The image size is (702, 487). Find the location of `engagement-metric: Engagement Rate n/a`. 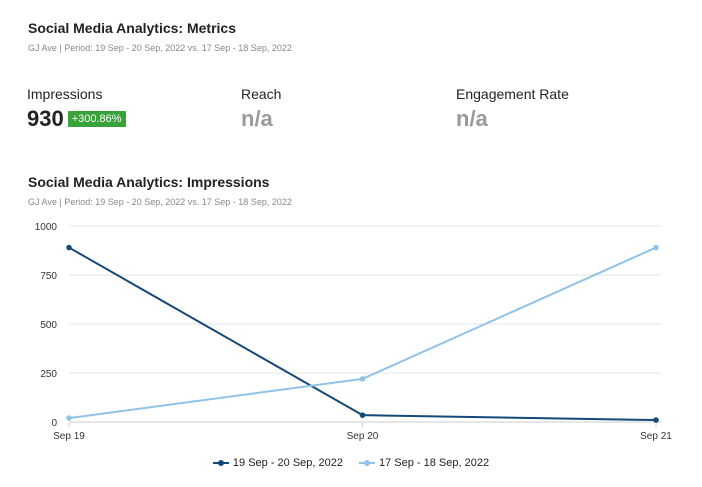

engagement-metric: Engagement Rate n/a is located at coordinates (512, 109).